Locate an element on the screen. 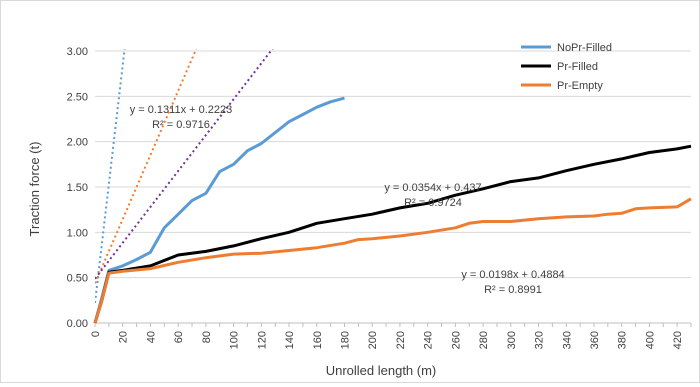  y-tick-label: 0.00 is located at coordinates (77, 324).